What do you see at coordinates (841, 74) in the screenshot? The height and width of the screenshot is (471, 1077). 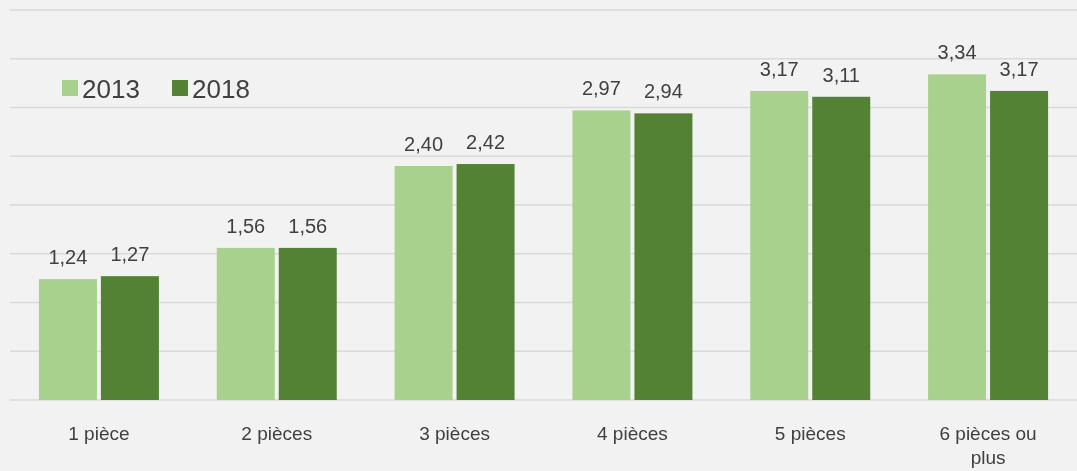 I see `data-label: 3,11` at bounding box center [841, 74].